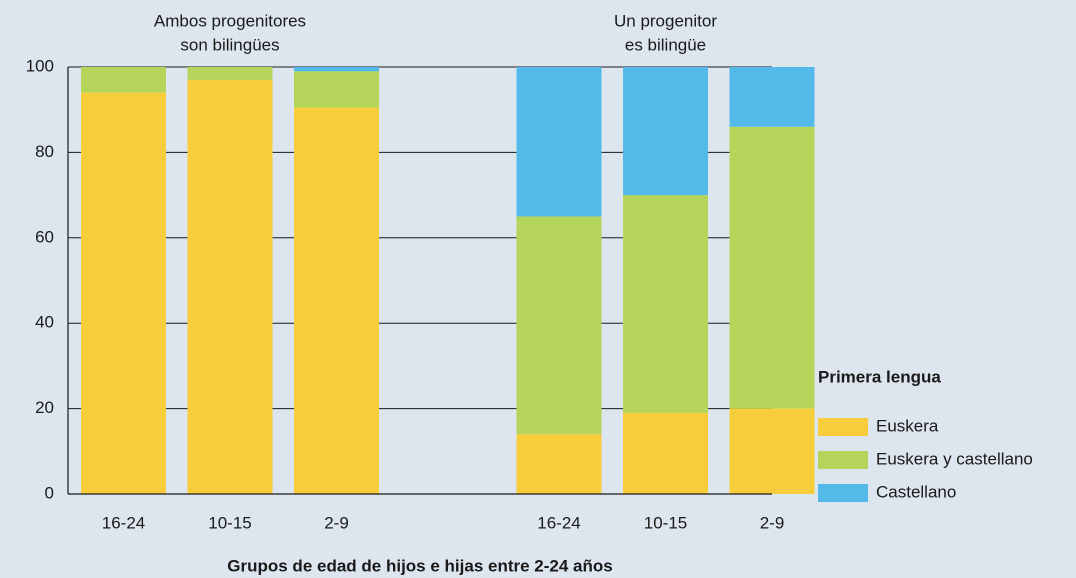 The width and height of the screenshot is (1076, 578). What do you see at coordinates (229, 44) in the screenshot?
I see `group-label: son bilingües` at bounding box center [229, 44].